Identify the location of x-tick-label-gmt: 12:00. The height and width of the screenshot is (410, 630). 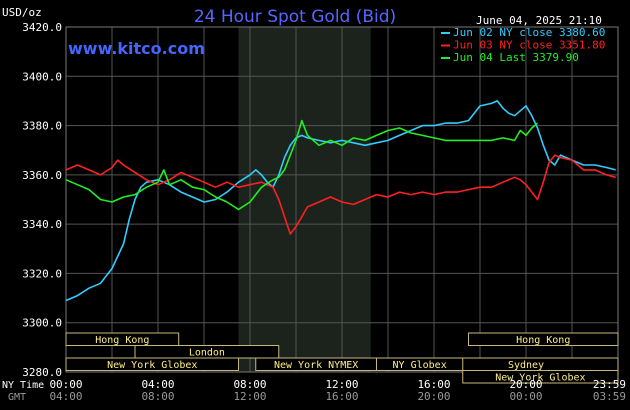
(249, 396).